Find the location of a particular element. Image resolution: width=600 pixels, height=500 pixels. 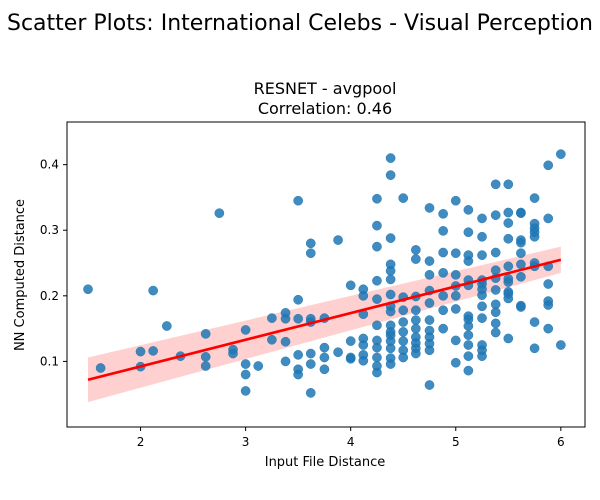

x-axis: 2 3 4 5 6 is located at coordinates (351, 438).